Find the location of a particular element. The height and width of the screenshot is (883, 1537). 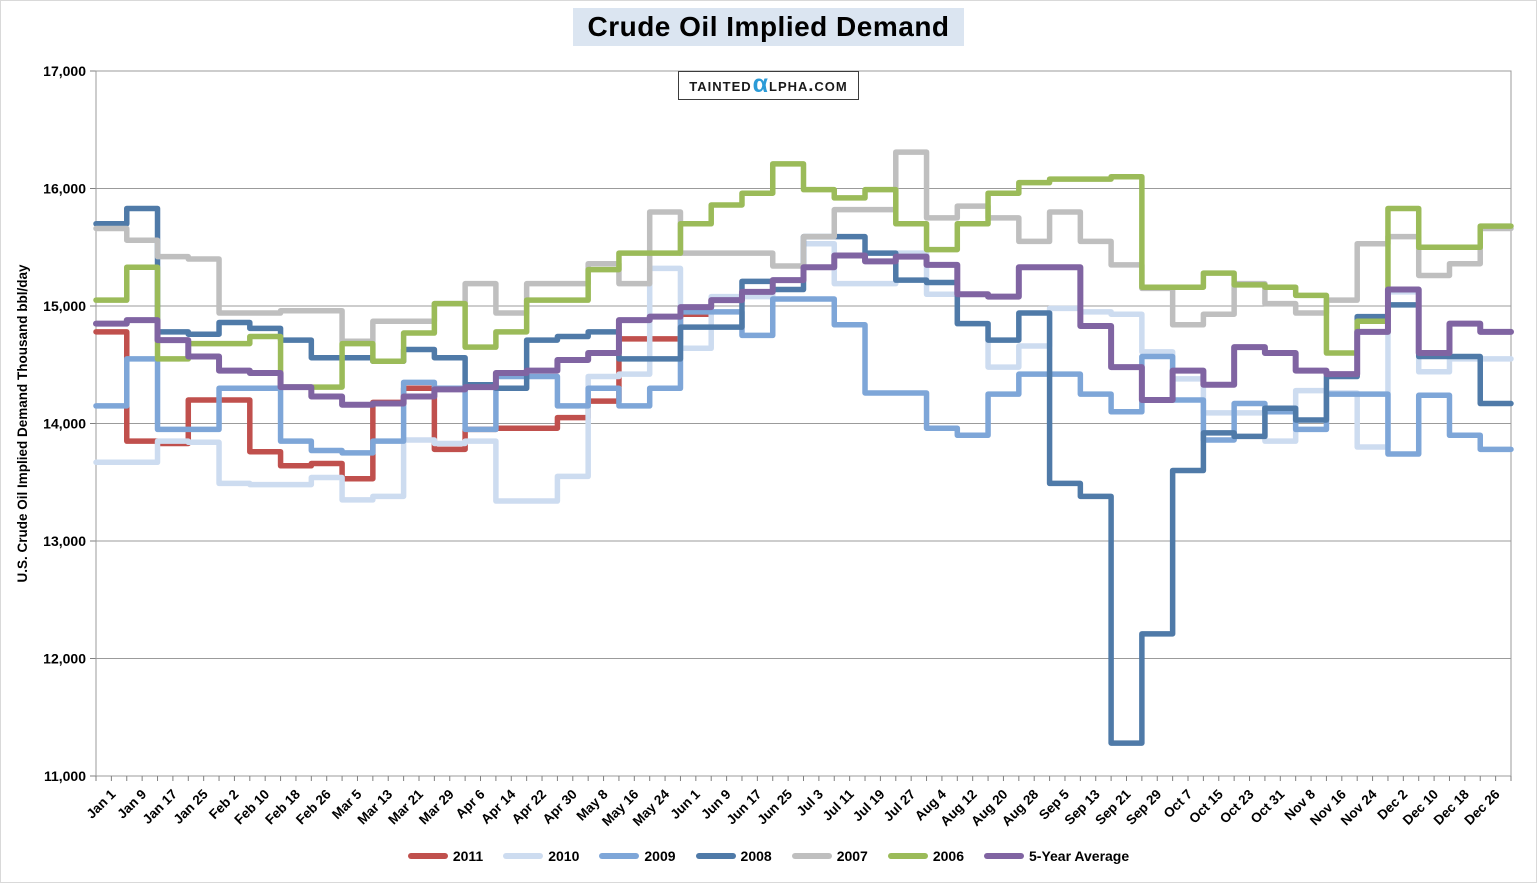

legend-item-2008: 2008 is located at coordinates (733, 856).